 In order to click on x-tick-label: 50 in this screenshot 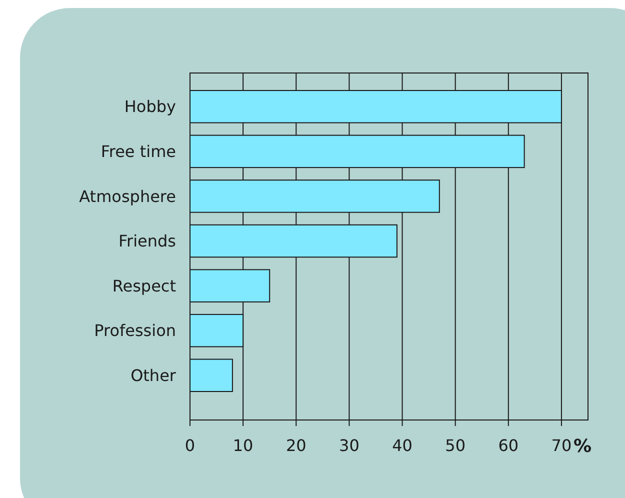, I will do `click(455, 445)`.